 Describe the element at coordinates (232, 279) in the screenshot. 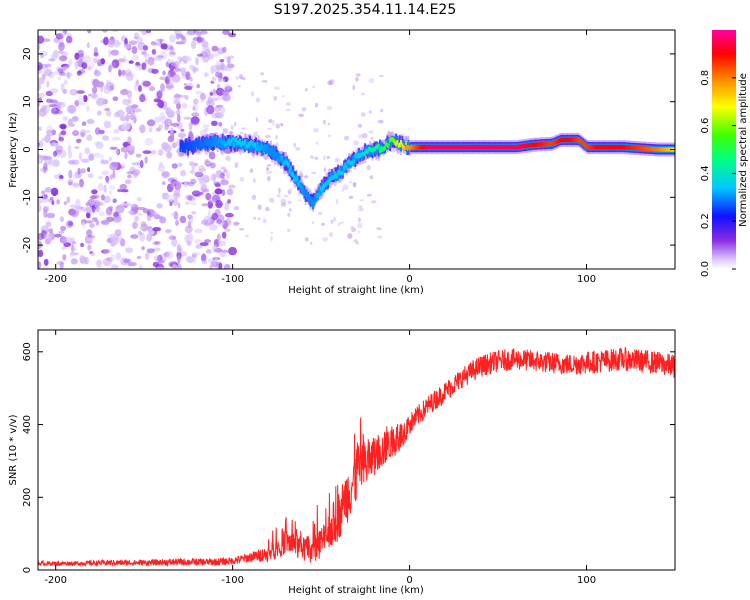

I see `spectrogram-xtick-label: -100` at that location.